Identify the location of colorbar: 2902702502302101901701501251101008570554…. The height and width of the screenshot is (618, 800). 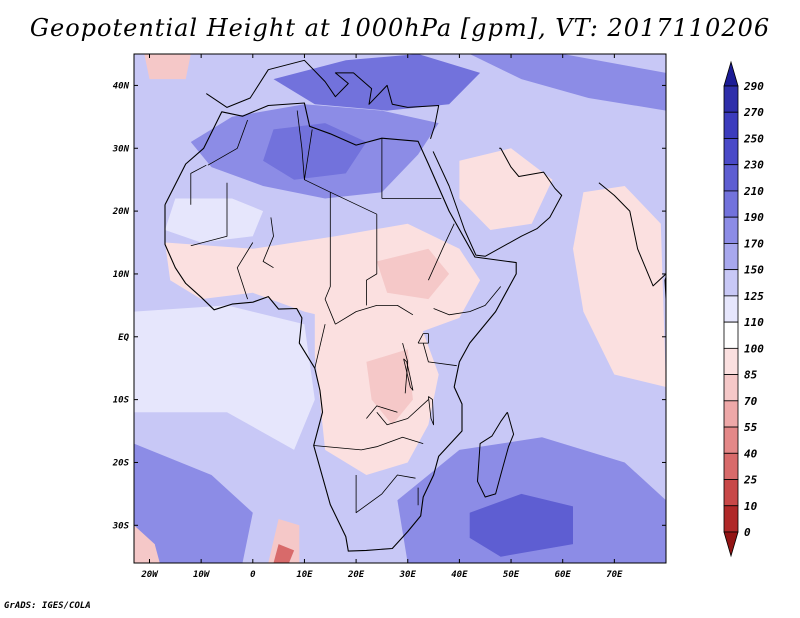
(743, 309).